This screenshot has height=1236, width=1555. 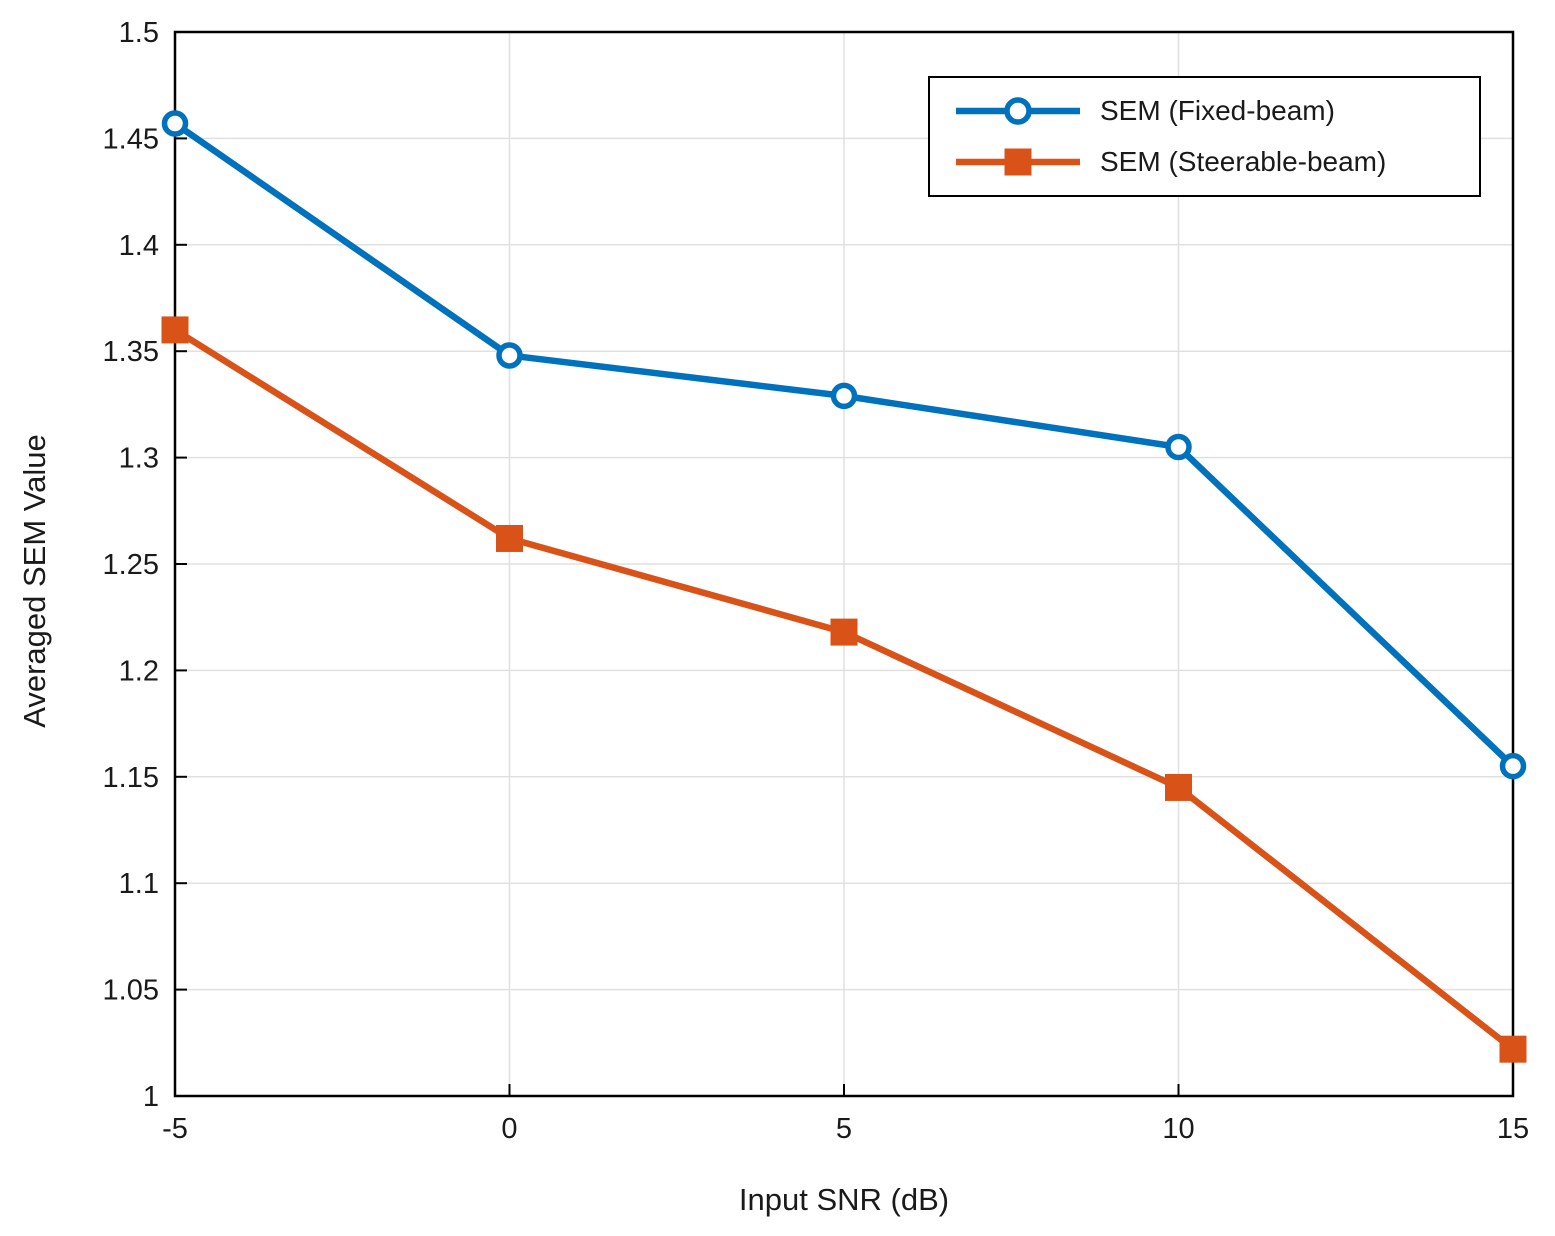 I want to click on y-axis-label: Averaged SEM Value, so click(x=34, y=581).